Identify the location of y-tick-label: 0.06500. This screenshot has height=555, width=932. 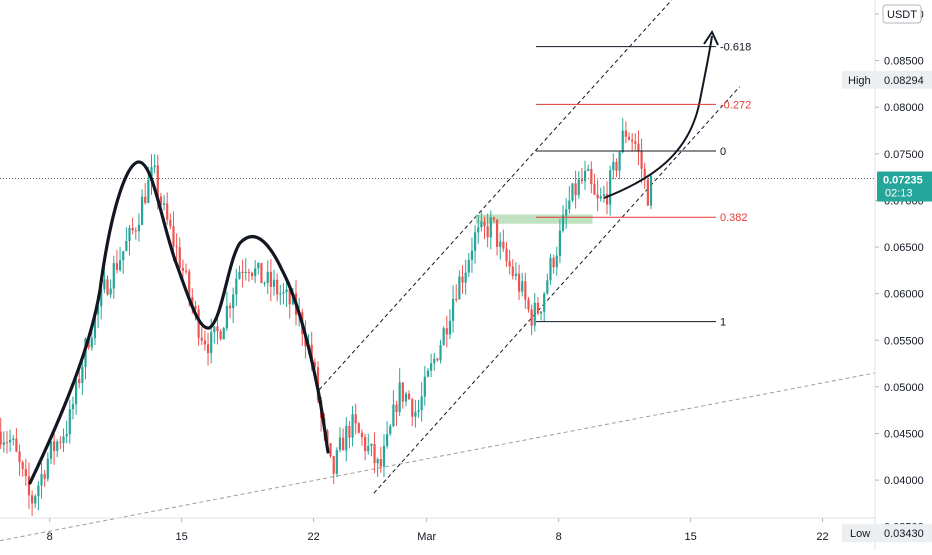
(904, 248).